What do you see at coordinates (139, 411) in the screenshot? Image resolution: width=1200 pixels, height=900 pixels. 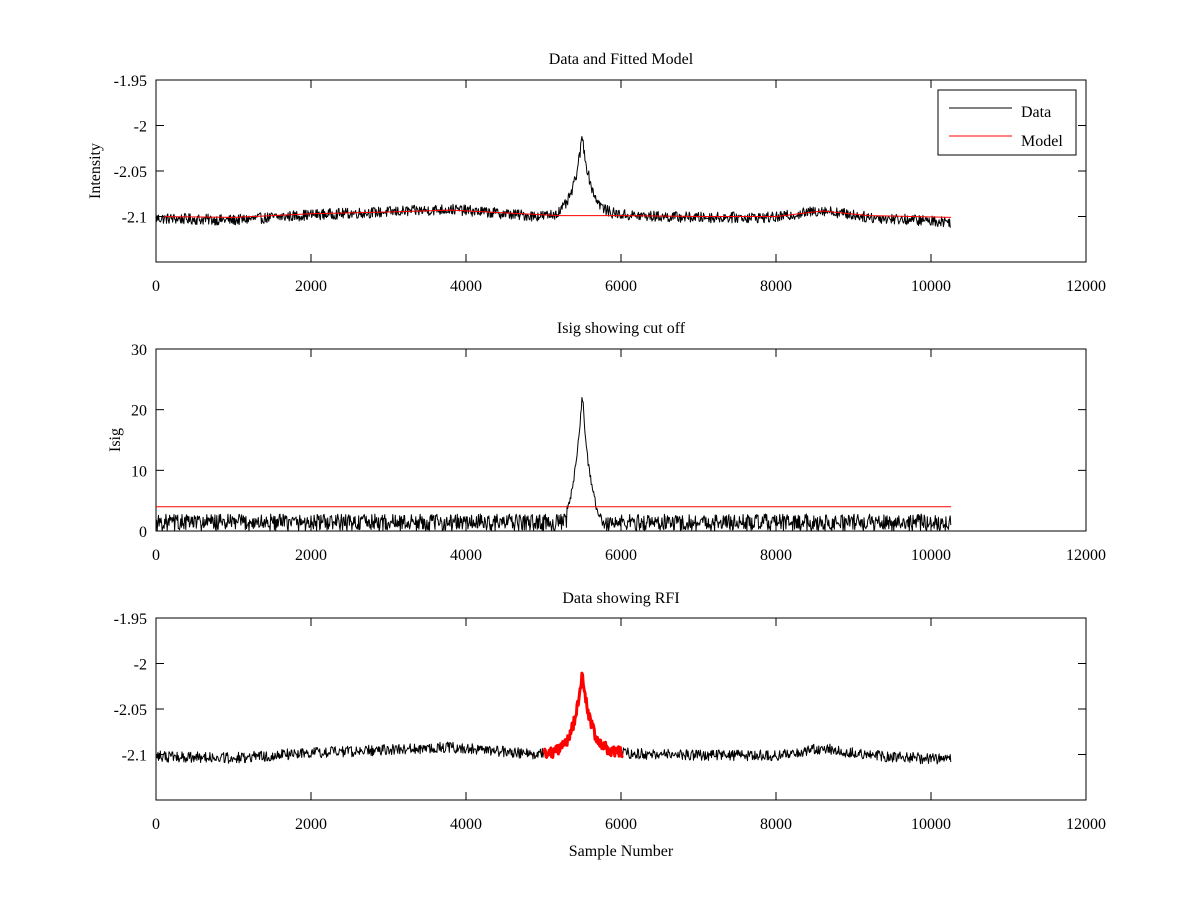 I see `y-tick-label: 20` at bounding box center [139, 411].